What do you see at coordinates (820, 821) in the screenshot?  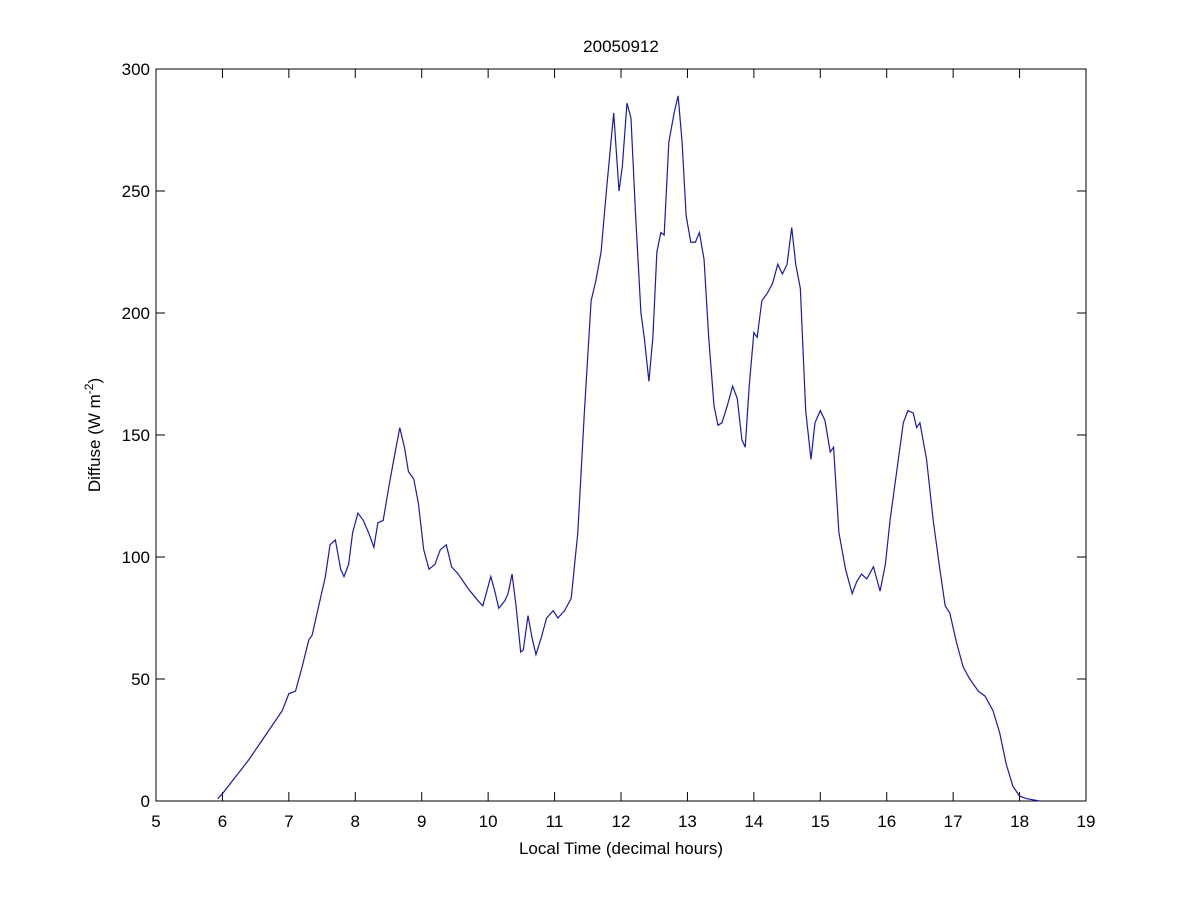 I see `x-tick-label: 15` at bounding box center [820, 821].